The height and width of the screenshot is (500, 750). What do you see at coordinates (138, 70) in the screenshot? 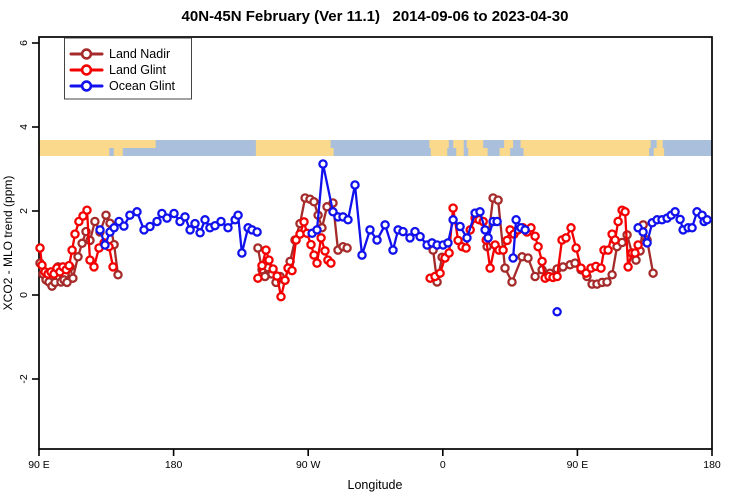
I see `legend-label: Land Glint` at bounding box center [138, 70].